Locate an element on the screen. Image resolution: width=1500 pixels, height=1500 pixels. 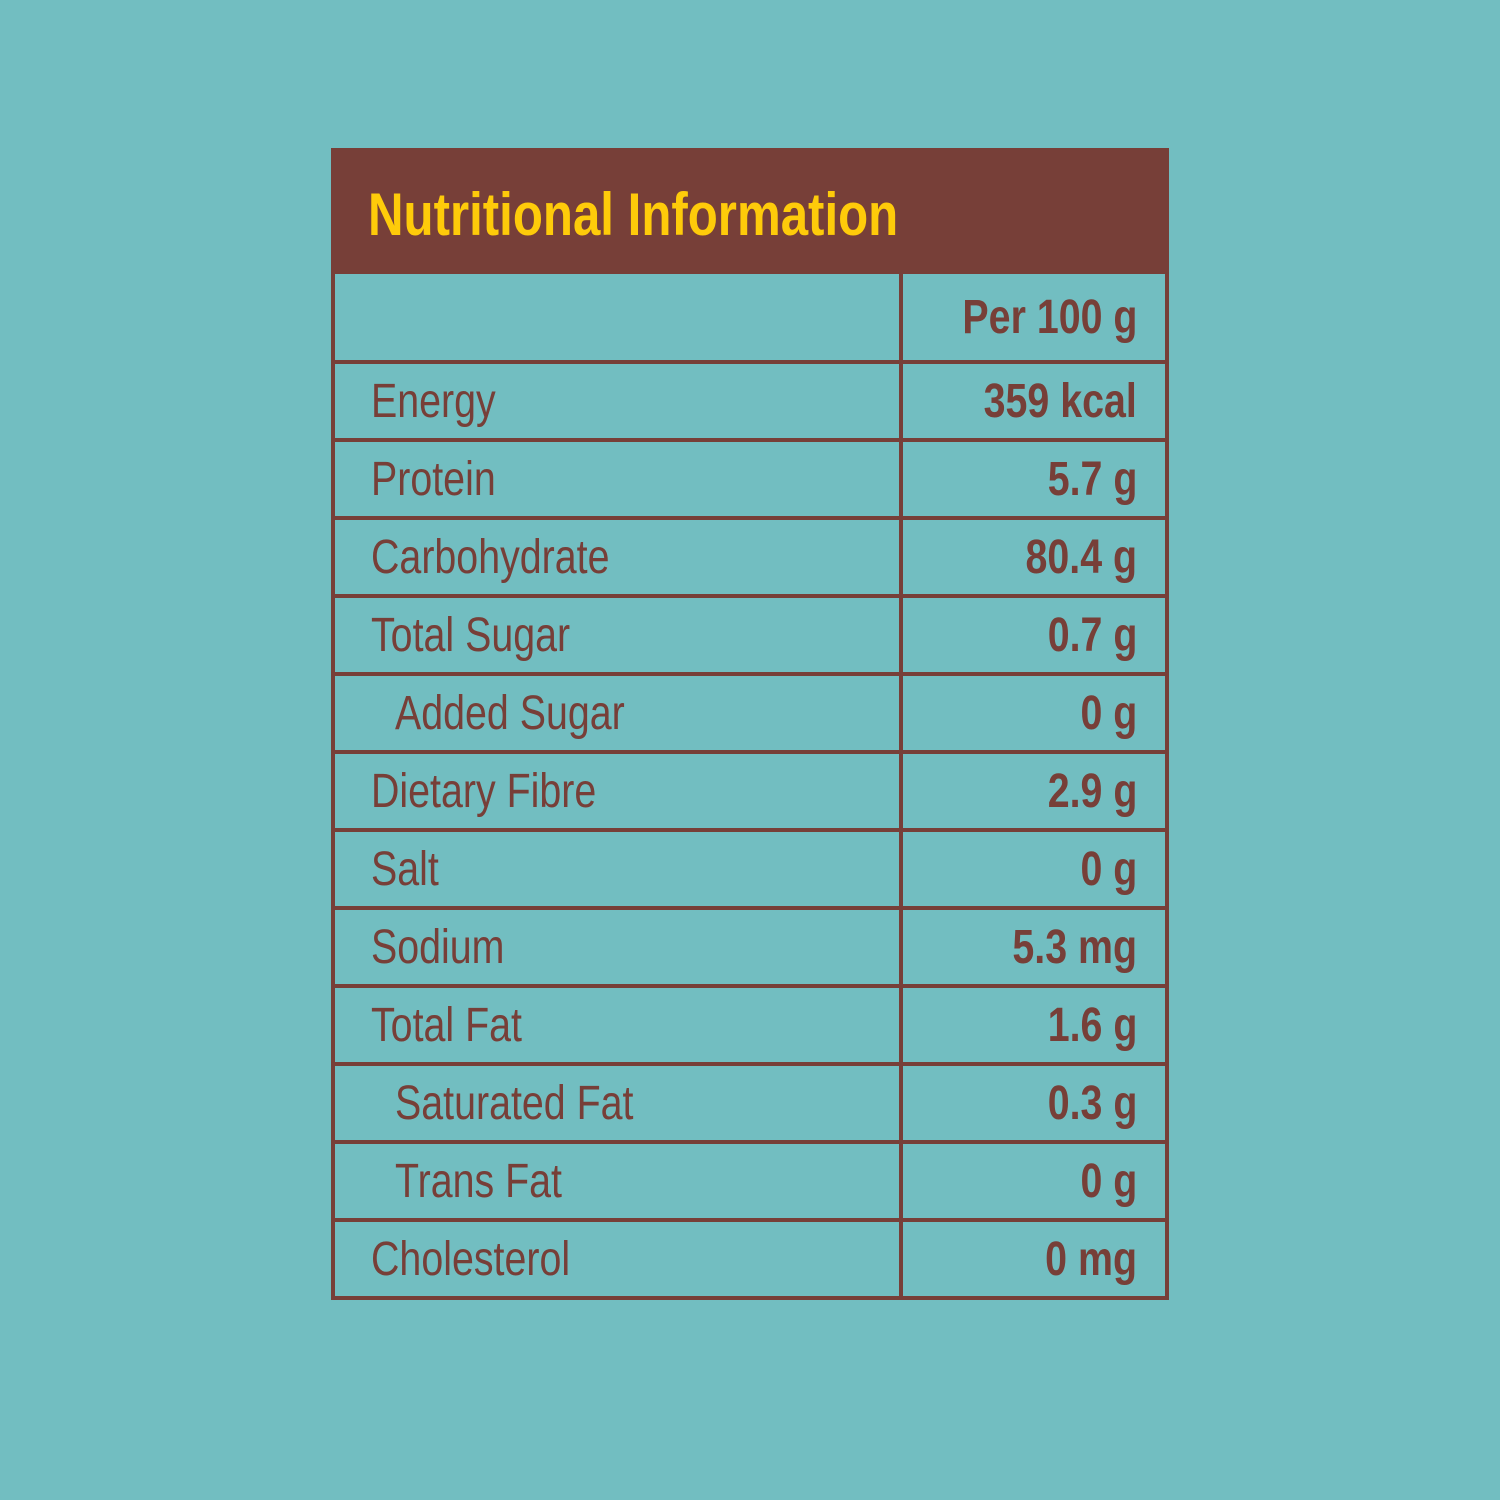
header: Nutritional Information is located at coordinates (750, 210).